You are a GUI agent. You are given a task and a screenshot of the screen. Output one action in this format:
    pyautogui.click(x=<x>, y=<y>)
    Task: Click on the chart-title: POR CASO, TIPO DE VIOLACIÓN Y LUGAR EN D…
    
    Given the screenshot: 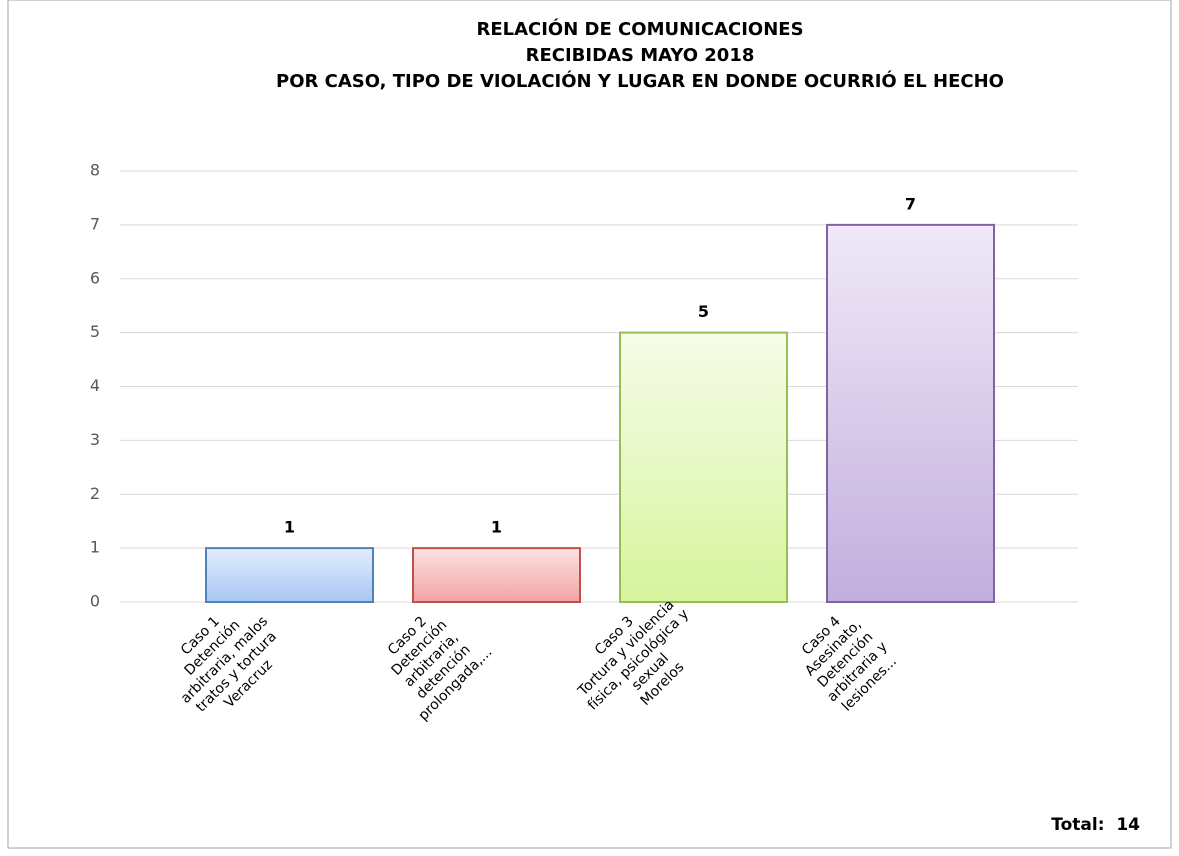 What is the action you would take?
    pyautogui.click(x=640, y=81)
    